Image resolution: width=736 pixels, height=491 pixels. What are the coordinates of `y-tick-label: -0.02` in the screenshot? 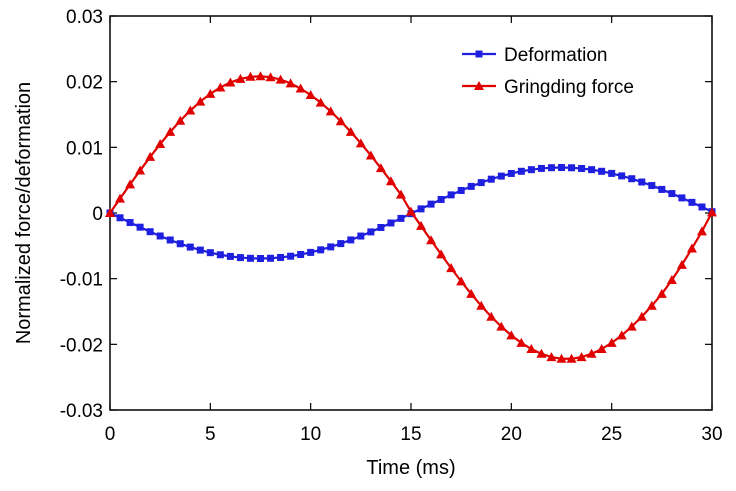 It's located at (81, 345).